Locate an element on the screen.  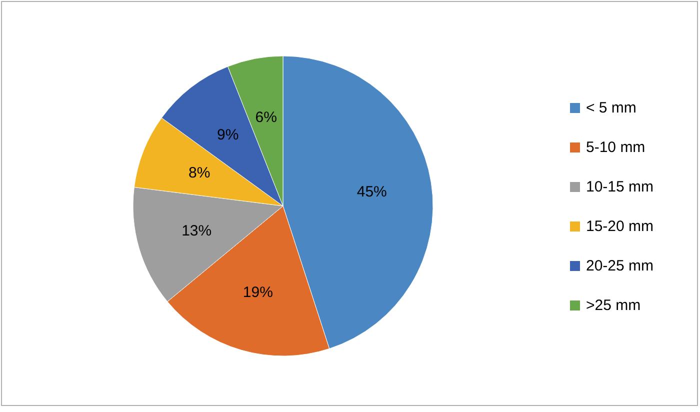
legend-label: < 5 mm is located at coordinates (611, 108).